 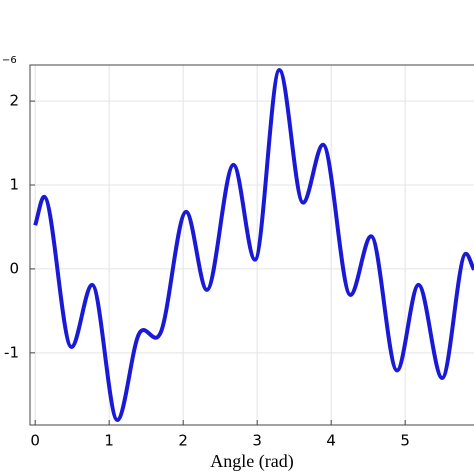 What do you see at coordinates (9, 60) in the screenshot?
I see `exponent-label: −6` at bounding box center [9, 60].